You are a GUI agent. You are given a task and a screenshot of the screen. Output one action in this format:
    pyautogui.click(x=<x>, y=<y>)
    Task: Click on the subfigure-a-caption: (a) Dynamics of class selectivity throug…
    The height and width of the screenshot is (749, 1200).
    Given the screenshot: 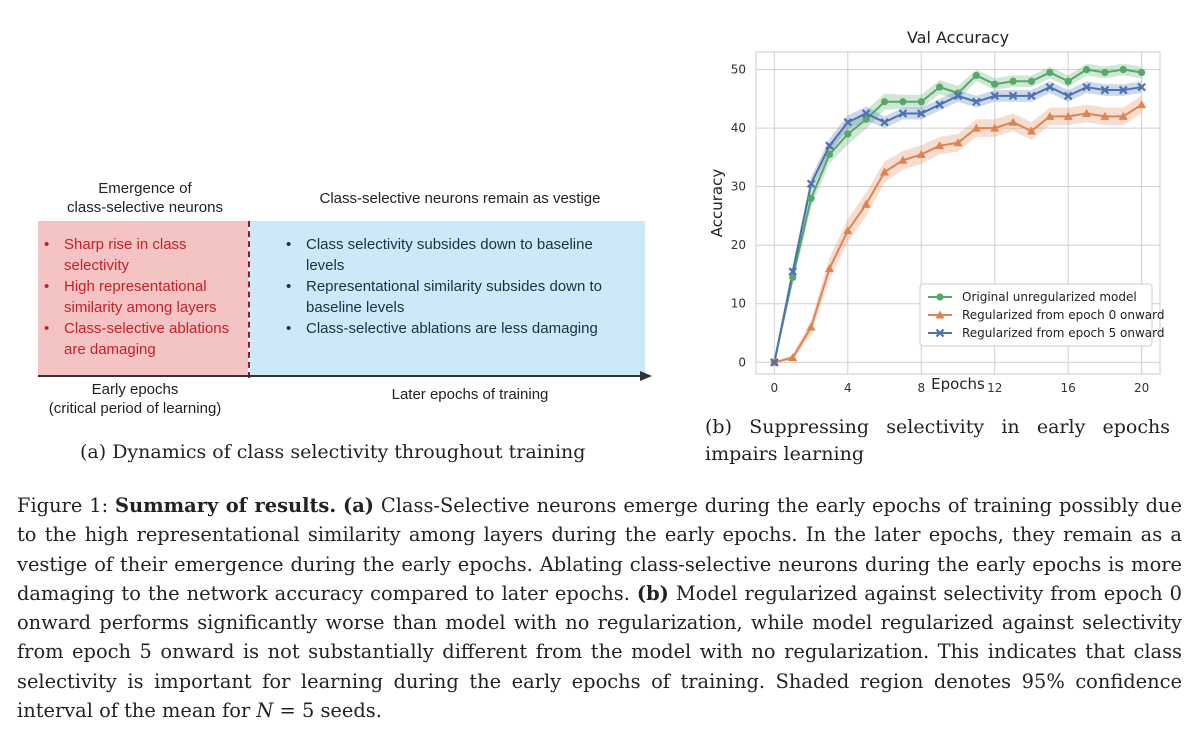 What is the action you would take?
    pyautogui.click(x=333, y=452)
    